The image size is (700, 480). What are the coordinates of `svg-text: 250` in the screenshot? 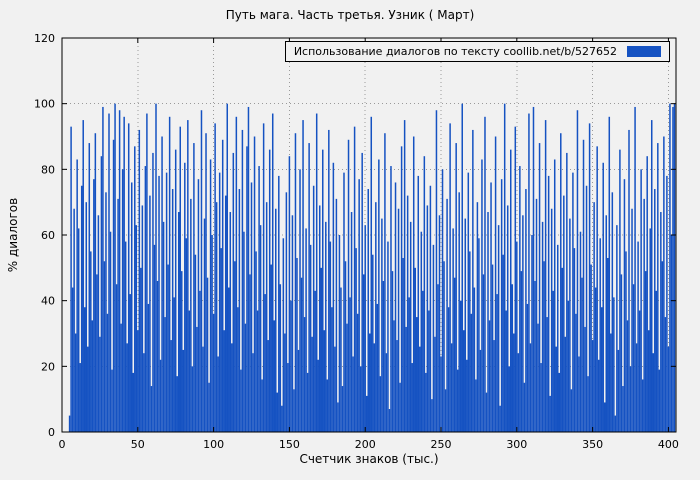 It's located at (441, 444).